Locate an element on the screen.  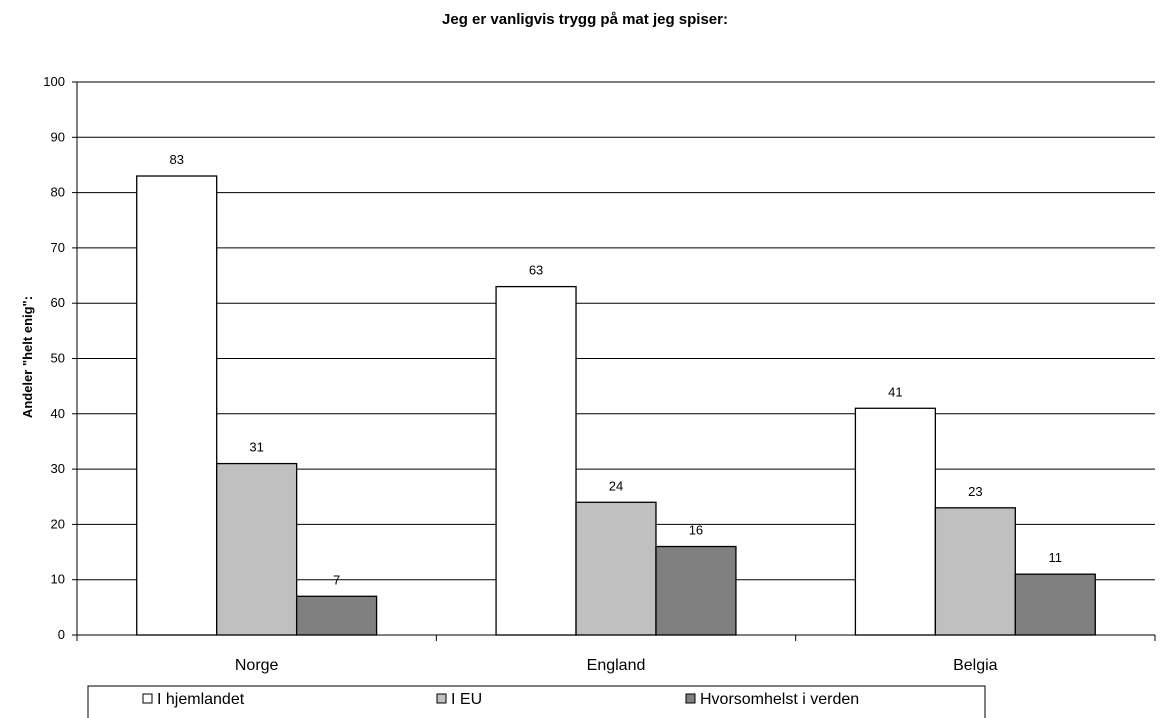
y-tick-label: 10 is located at coordinates (58, 579).